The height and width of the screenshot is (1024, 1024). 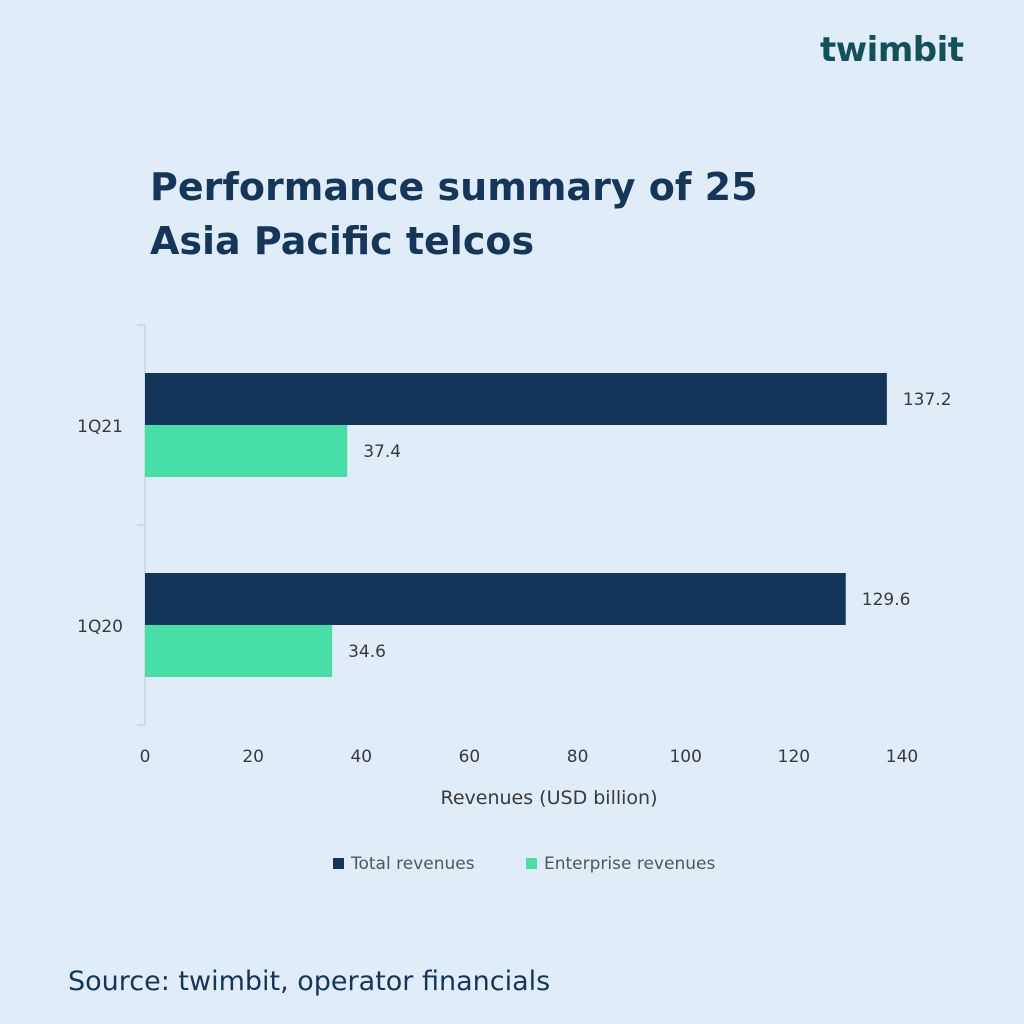 I want to click on x-tick-label: 120, so click(x=794, y=757).